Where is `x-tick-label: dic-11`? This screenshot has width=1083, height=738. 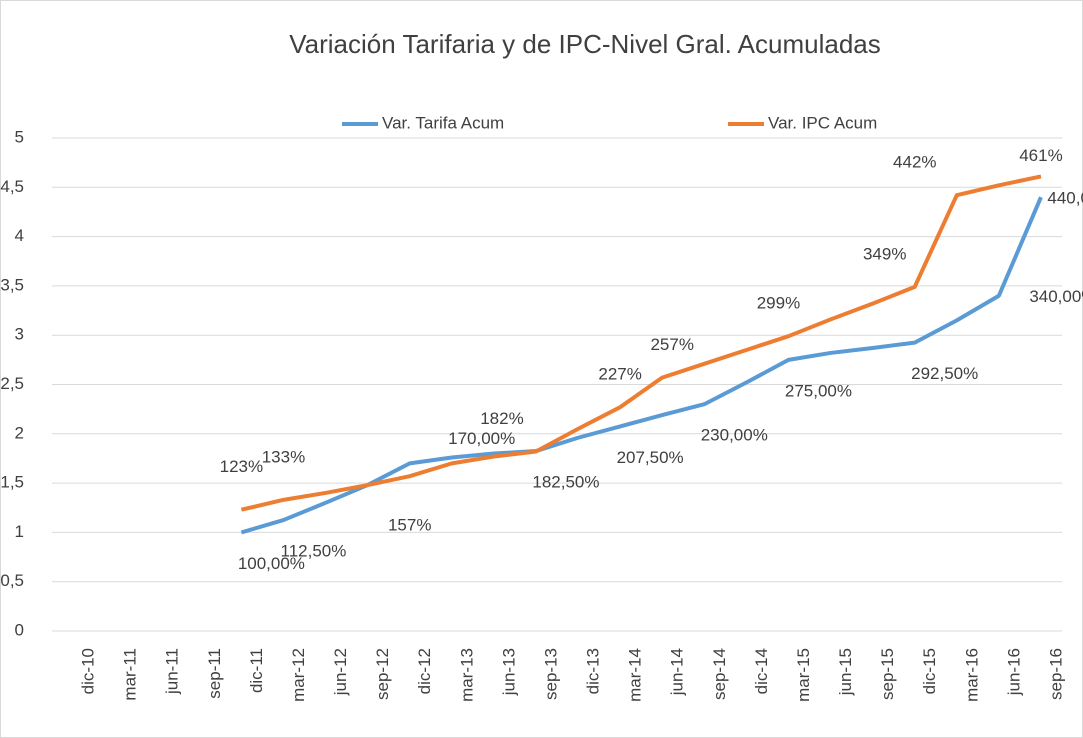 x-tick-label: dic-11 is located at coordinates (256, 670).